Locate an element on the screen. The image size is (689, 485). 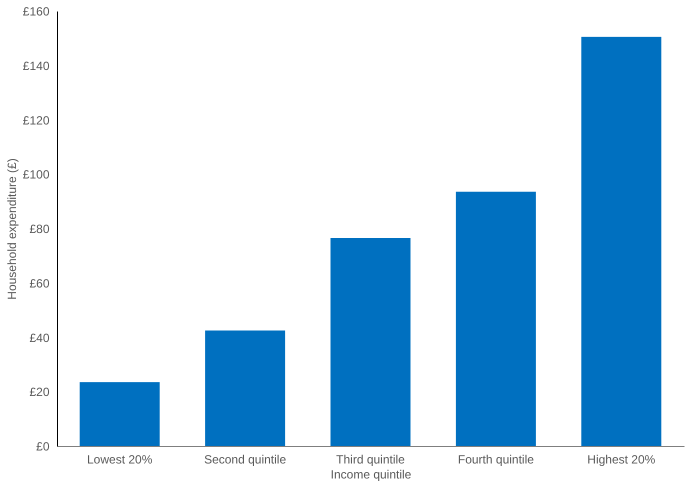
y-tick-label: £40 is located at coordinates (39, 337).